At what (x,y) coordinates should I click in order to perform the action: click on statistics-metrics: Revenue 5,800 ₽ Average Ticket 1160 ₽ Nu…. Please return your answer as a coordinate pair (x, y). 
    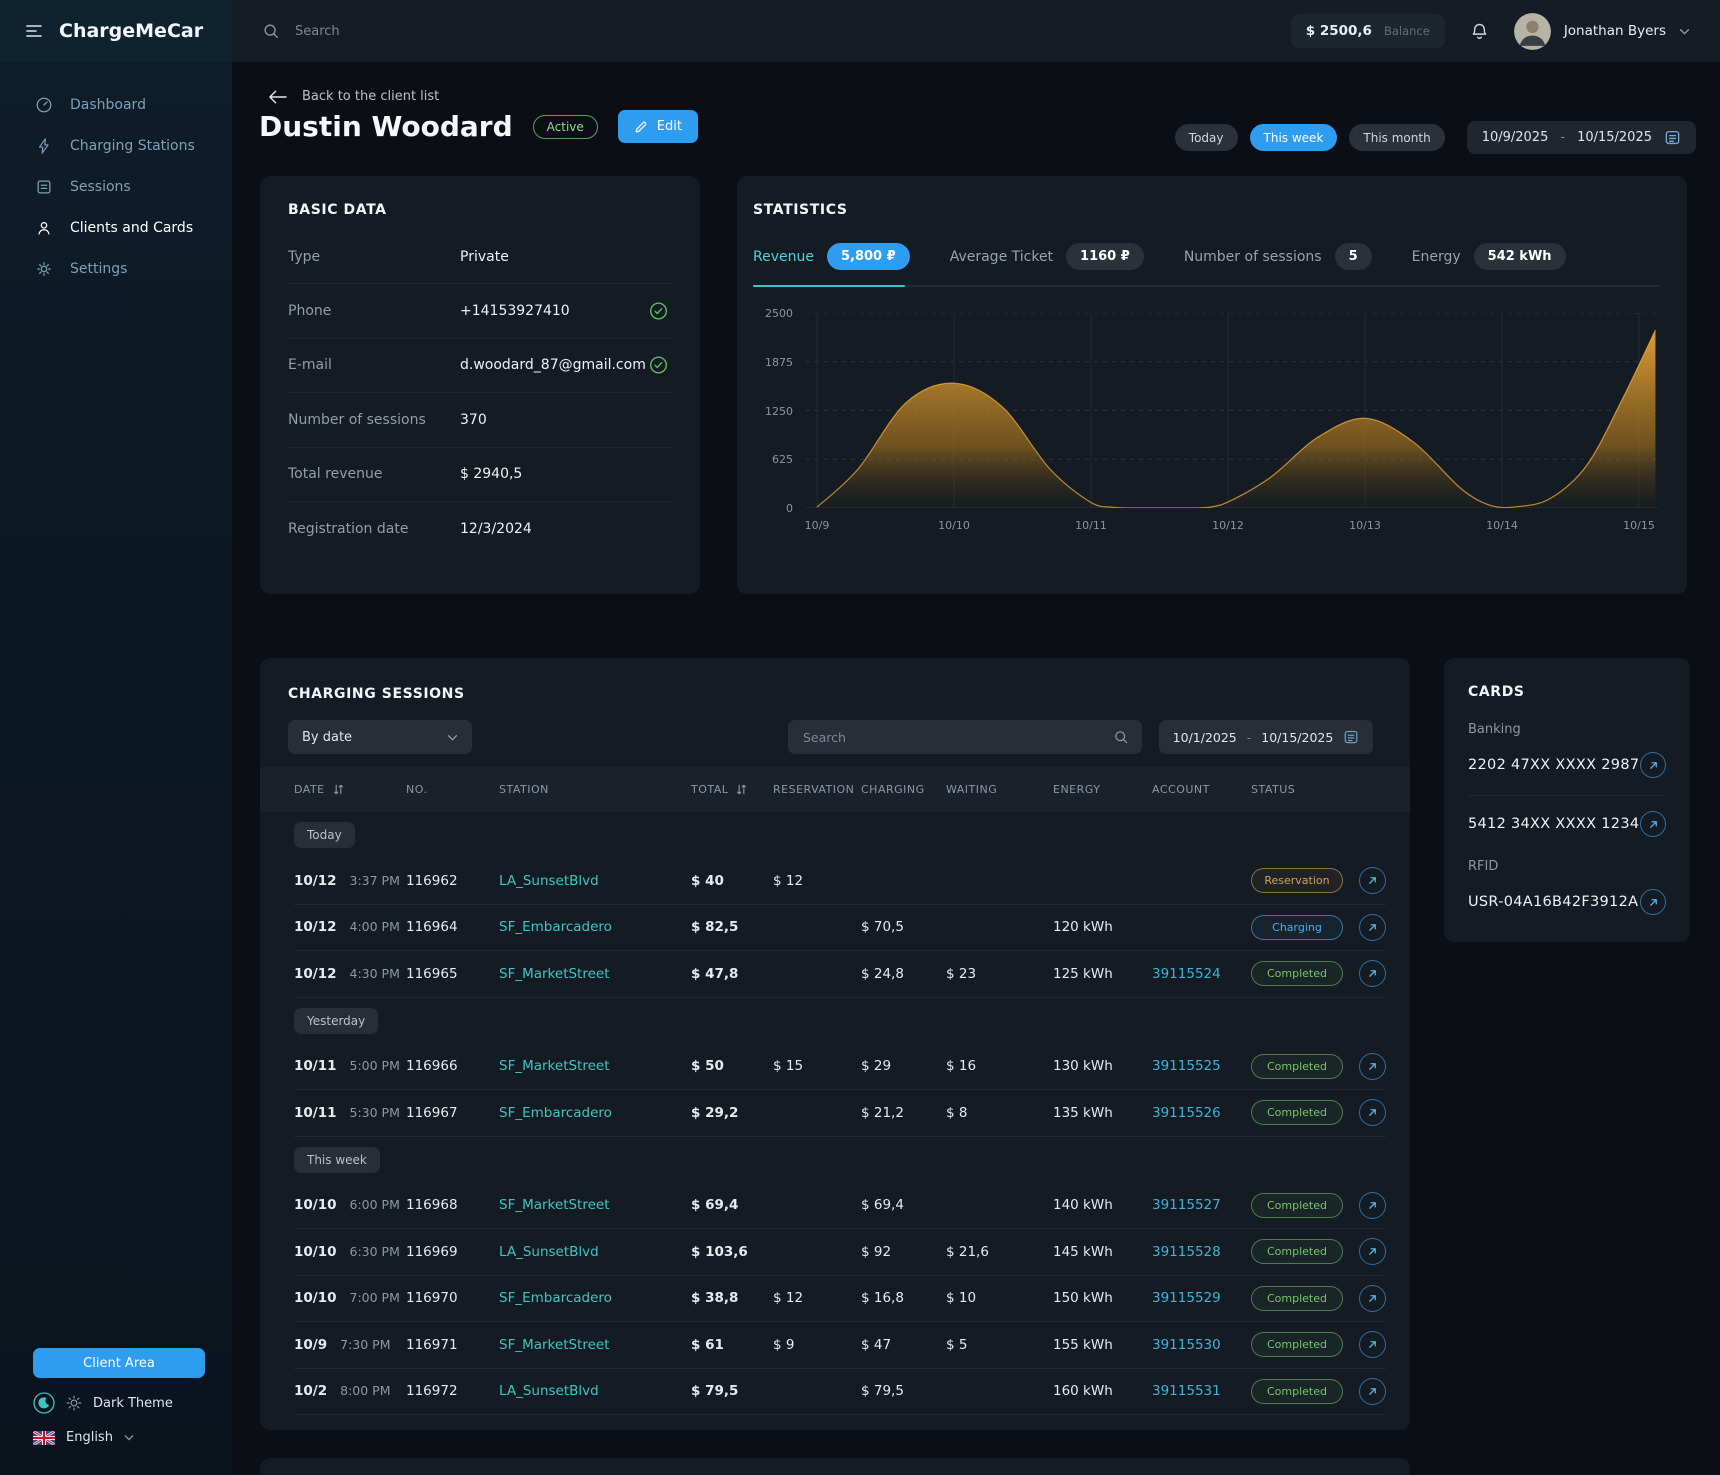
    Looking at the image, I should click on (1206, 256).